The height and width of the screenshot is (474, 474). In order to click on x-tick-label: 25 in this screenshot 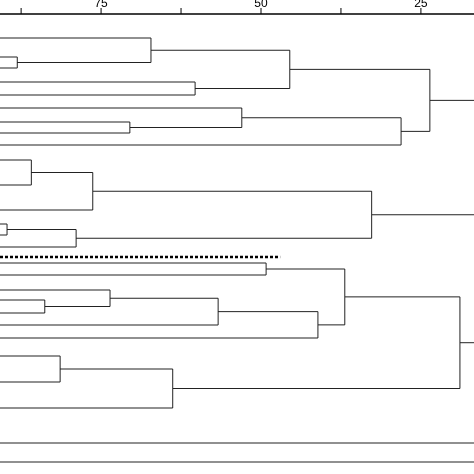, I will do `click(421, 5)`.